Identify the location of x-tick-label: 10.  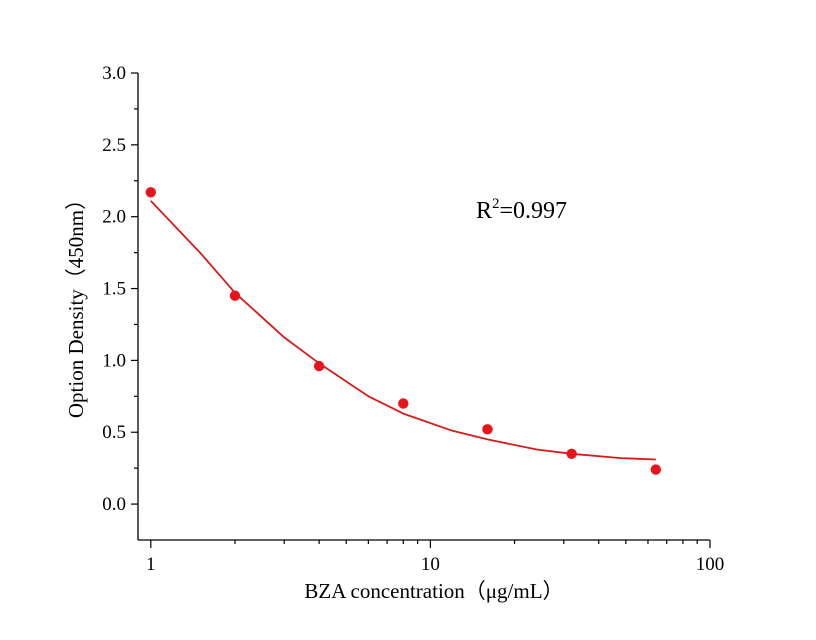
(430, 564).